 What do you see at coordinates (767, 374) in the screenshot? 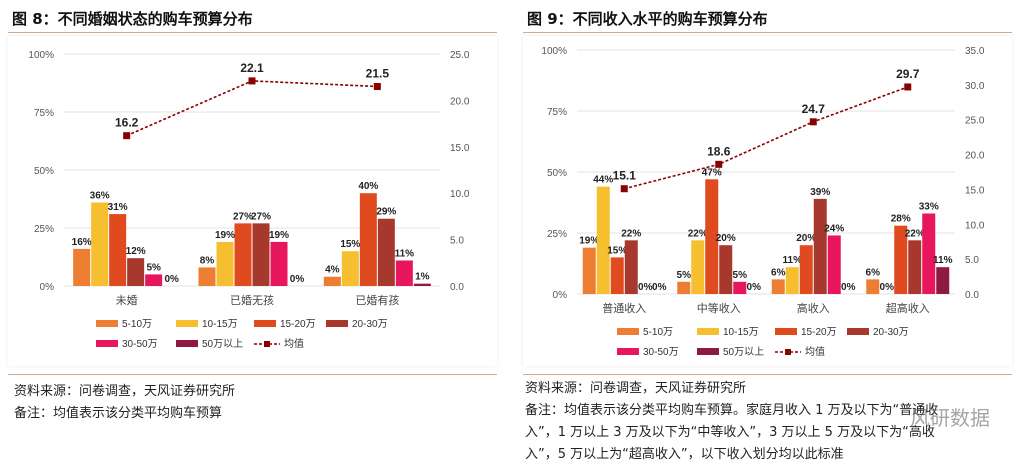
I see `figure-9-bottom-rule` at bounding box center [767, 374].